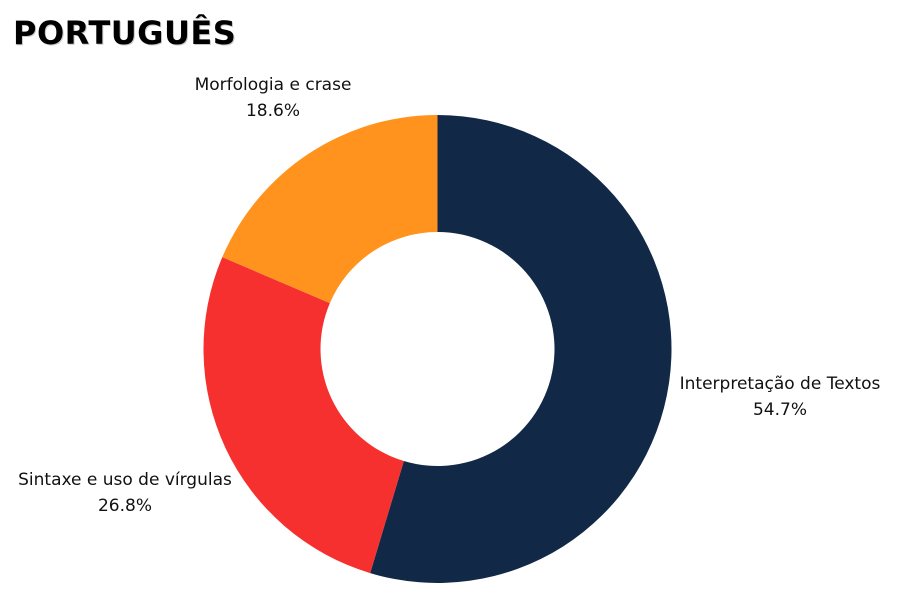 This screenshot has height=600, width=900. I want to click on slice-value-label: 18.6%, so click(273, 111).